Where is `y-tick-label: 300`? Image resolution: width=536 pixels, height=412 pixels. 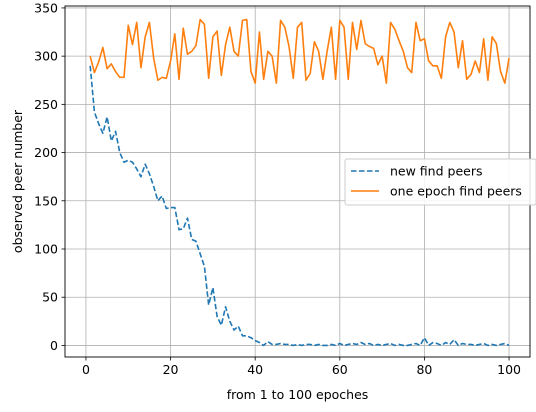
y-tick-label: 300 is located at coordinates (46, 56).